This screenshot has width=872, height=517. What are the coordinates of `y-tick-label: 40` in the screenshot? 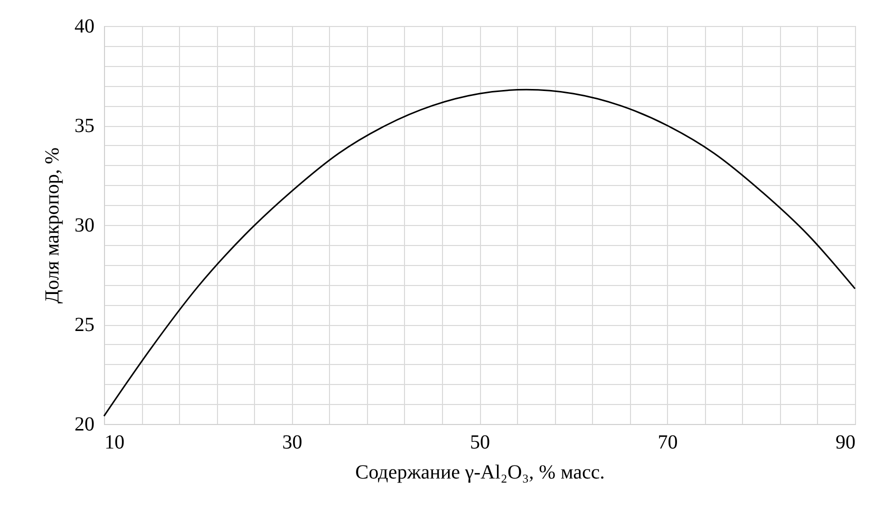 It's located at (84, 27).